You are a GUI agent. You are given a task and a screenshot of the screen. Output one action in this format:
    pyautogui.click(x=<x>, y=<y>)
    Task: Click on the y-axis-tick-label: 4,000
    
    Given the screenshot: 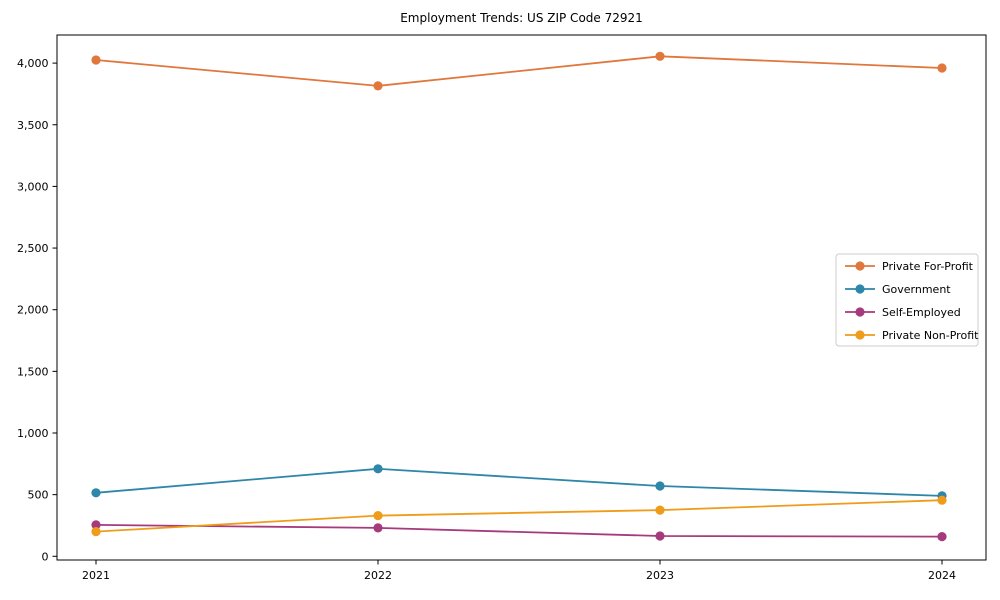 What is the action you would take?
    pyautogui.click(x=33, y=63)
    